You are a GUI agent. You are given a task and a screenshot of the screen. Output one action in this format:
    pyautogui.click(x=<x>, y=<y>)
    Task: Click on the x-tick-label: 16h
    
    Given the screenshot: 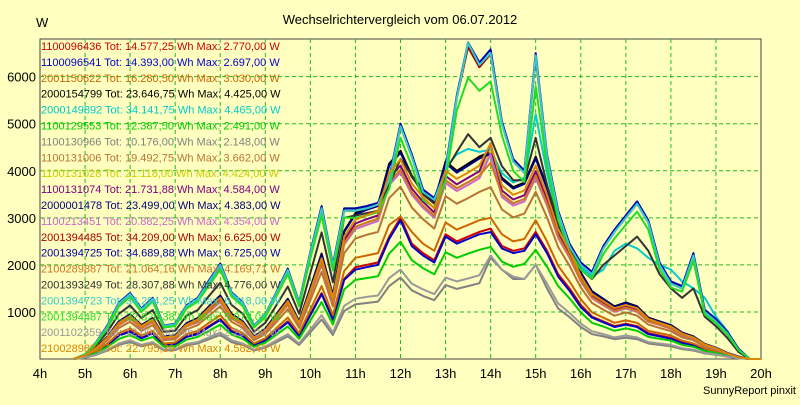 What is the action you would take?
    pyautogui.click(x=581, y=373)
    